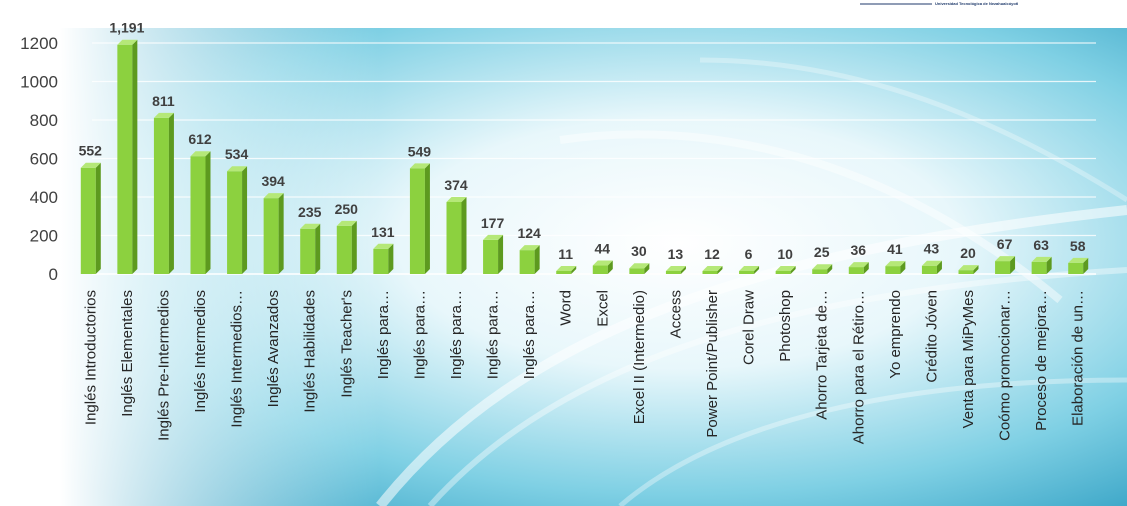 The width and height of the screenshot is (1127, 506). What do you see at coordinates (383, 232) in the screenshot?
I see `data-label: 131` at bounding box center [383, 232].